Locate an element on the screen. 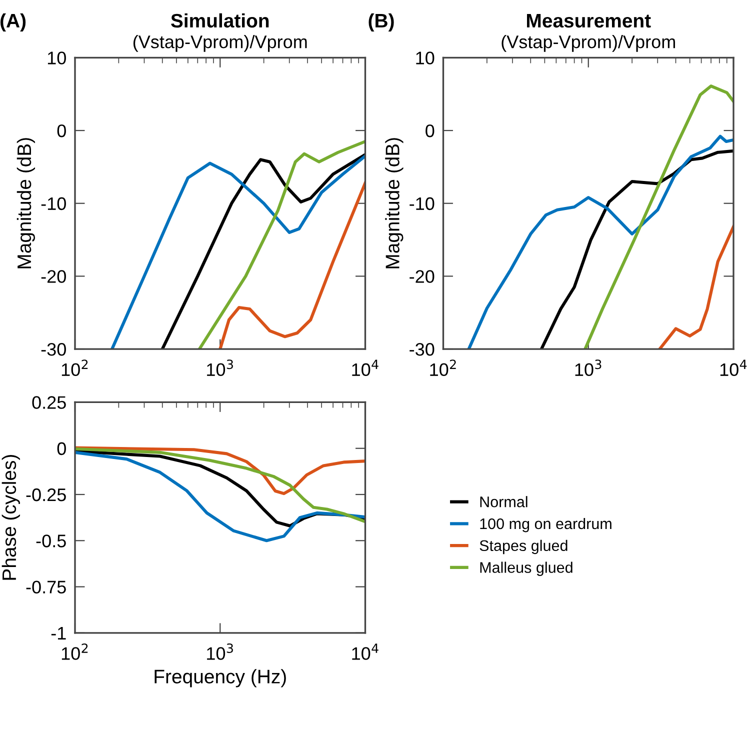 Image resolution: width=750 pixels, height=749 pixels. y-tick-label: -0.5 is located at coordinates (51, 541).